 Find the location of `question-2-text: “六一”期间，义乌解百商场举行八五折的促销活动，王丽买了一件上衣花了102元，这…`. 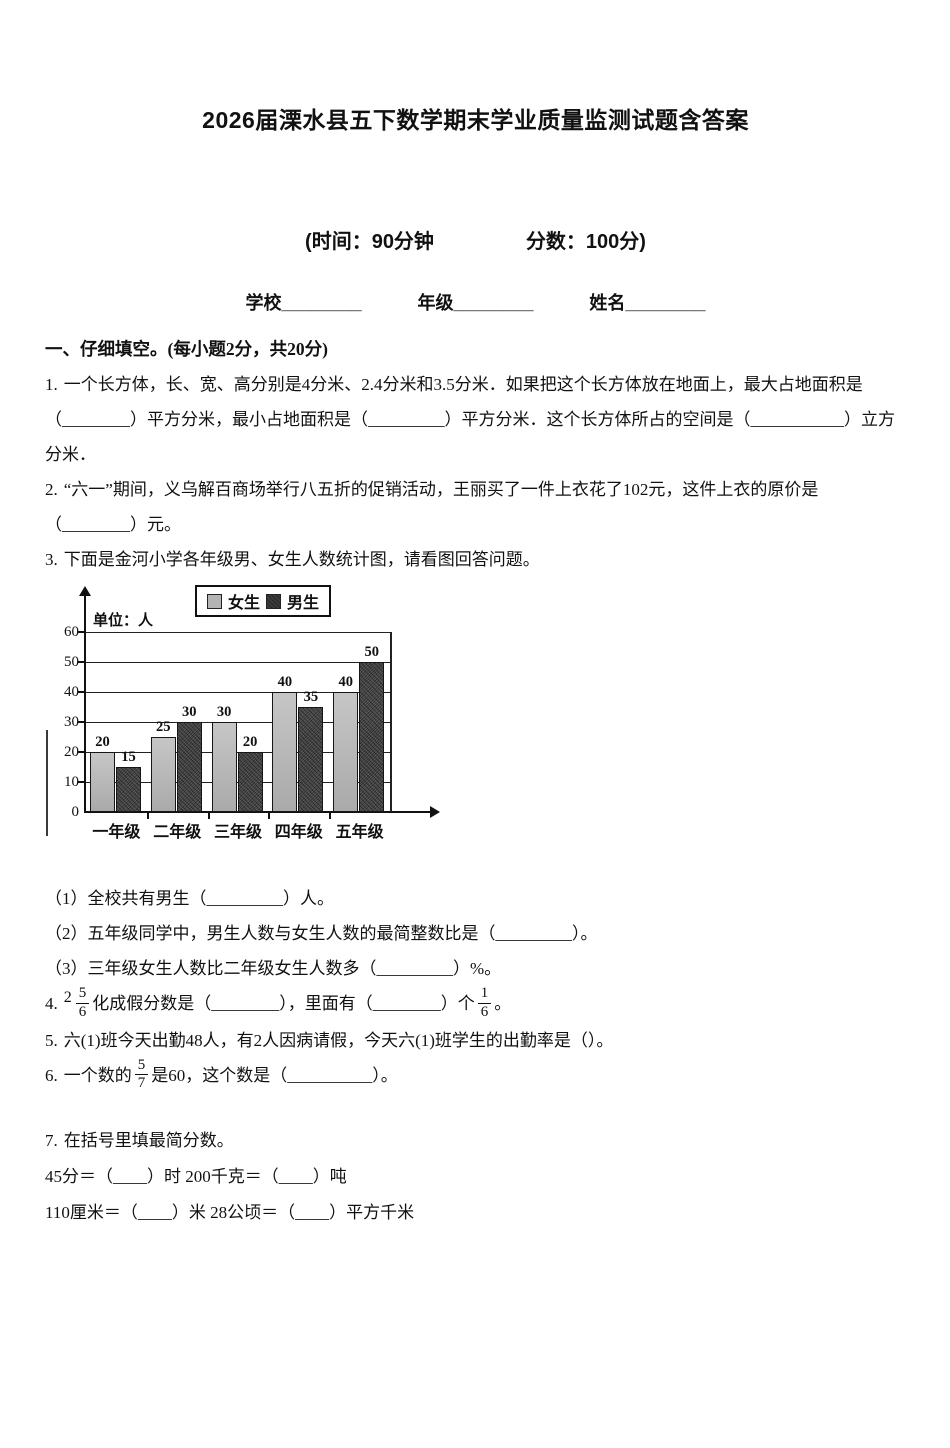

question-2-text: “六一”期间，义乌解百商场举行八五折的促销活动，王丽买了一件上衣花了102元，这… is located at coordinates (432, 507).